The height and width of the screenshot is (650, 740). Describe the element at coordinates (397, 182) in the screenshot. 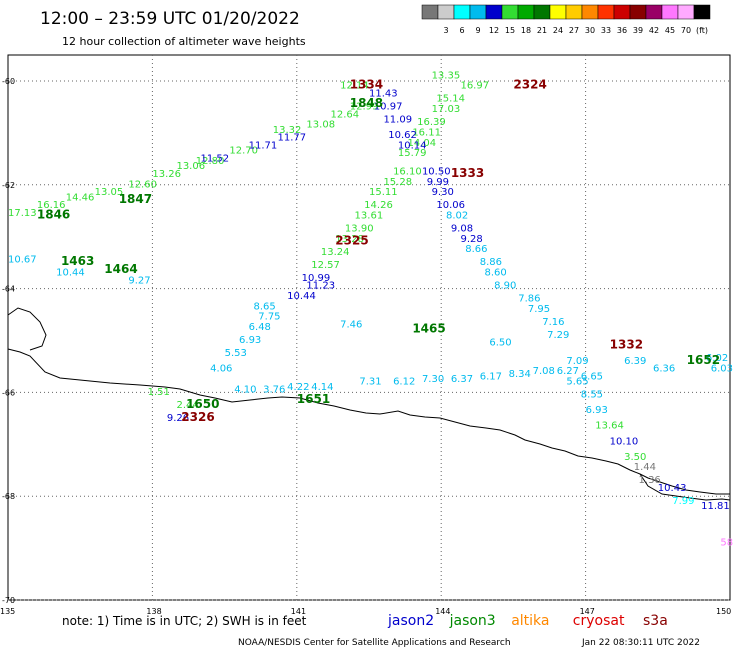

I see `swh-value: 15.28` at that location.